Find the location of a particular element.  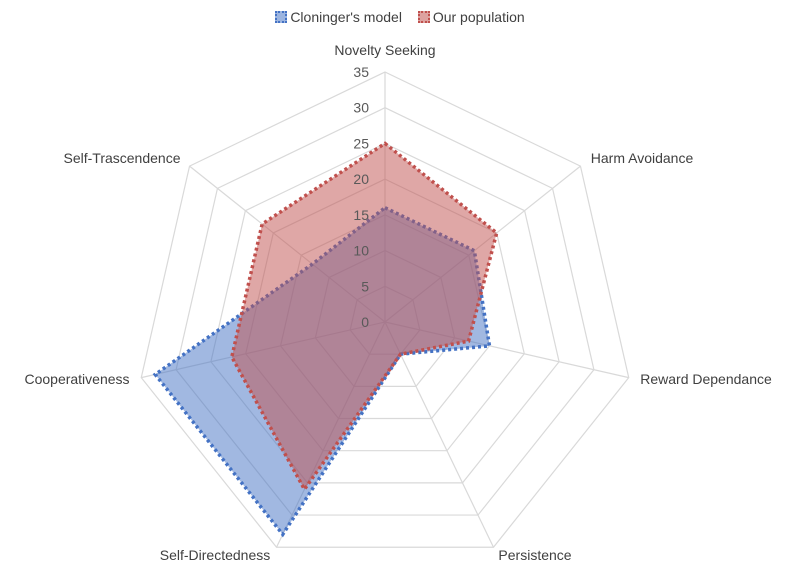

legend-label: Cloninger's model is located at coordinates (346, 17).